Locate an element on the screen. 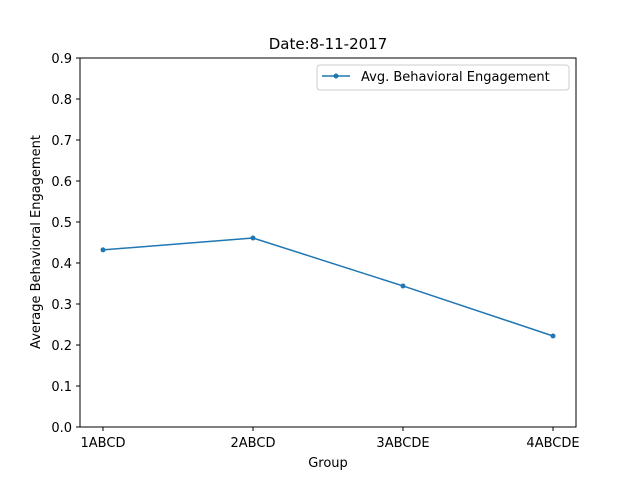 This screenshot has width=640, height=480. y-axis-label: Average Behavioral Engagement is located at coordinates (36, 242).